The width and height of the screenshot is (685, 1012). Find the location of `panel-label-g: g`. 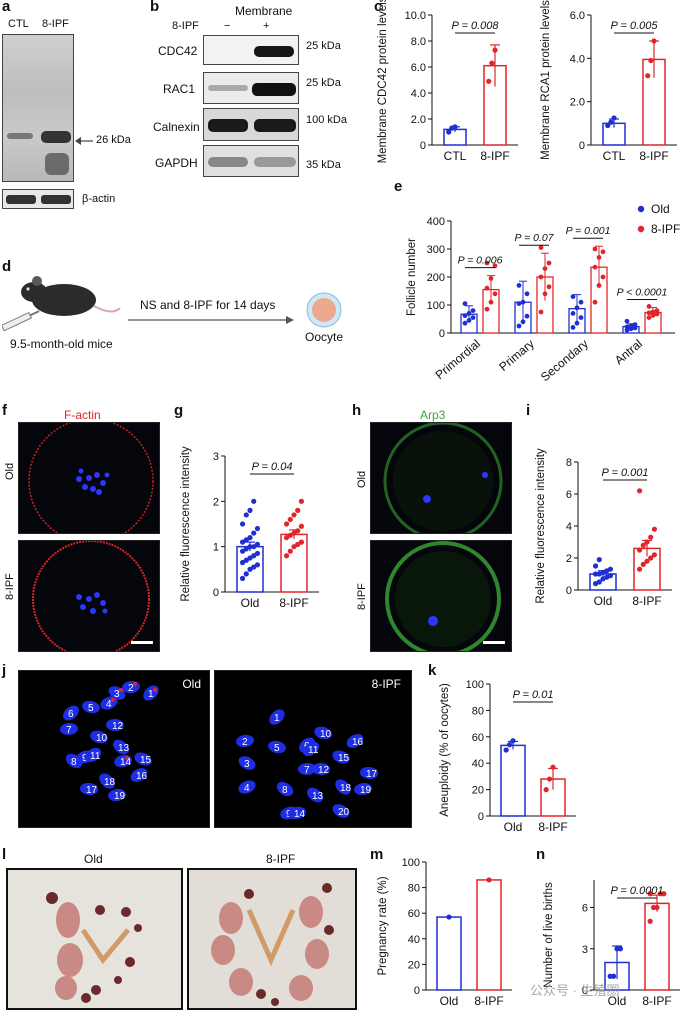

panel-label-g: g is located at coordinates (179, 410).